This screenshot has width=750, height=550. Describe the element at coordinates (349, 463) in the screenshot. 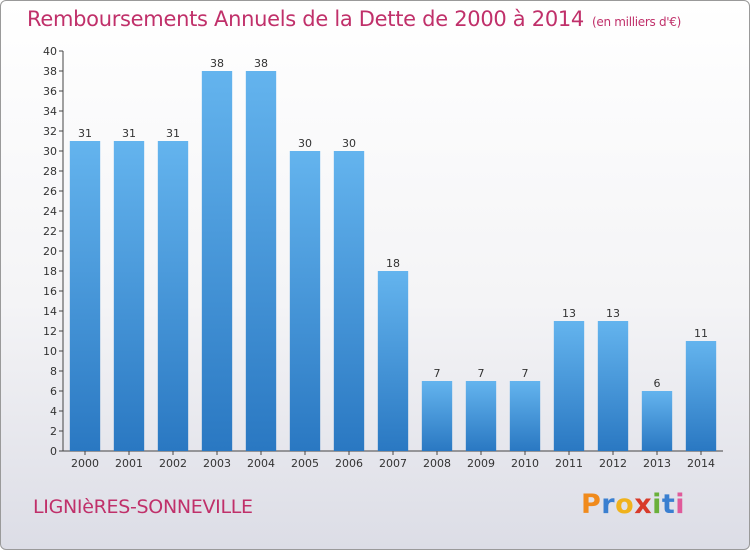

I see `x-tick-label-2006: 2006` at that location.